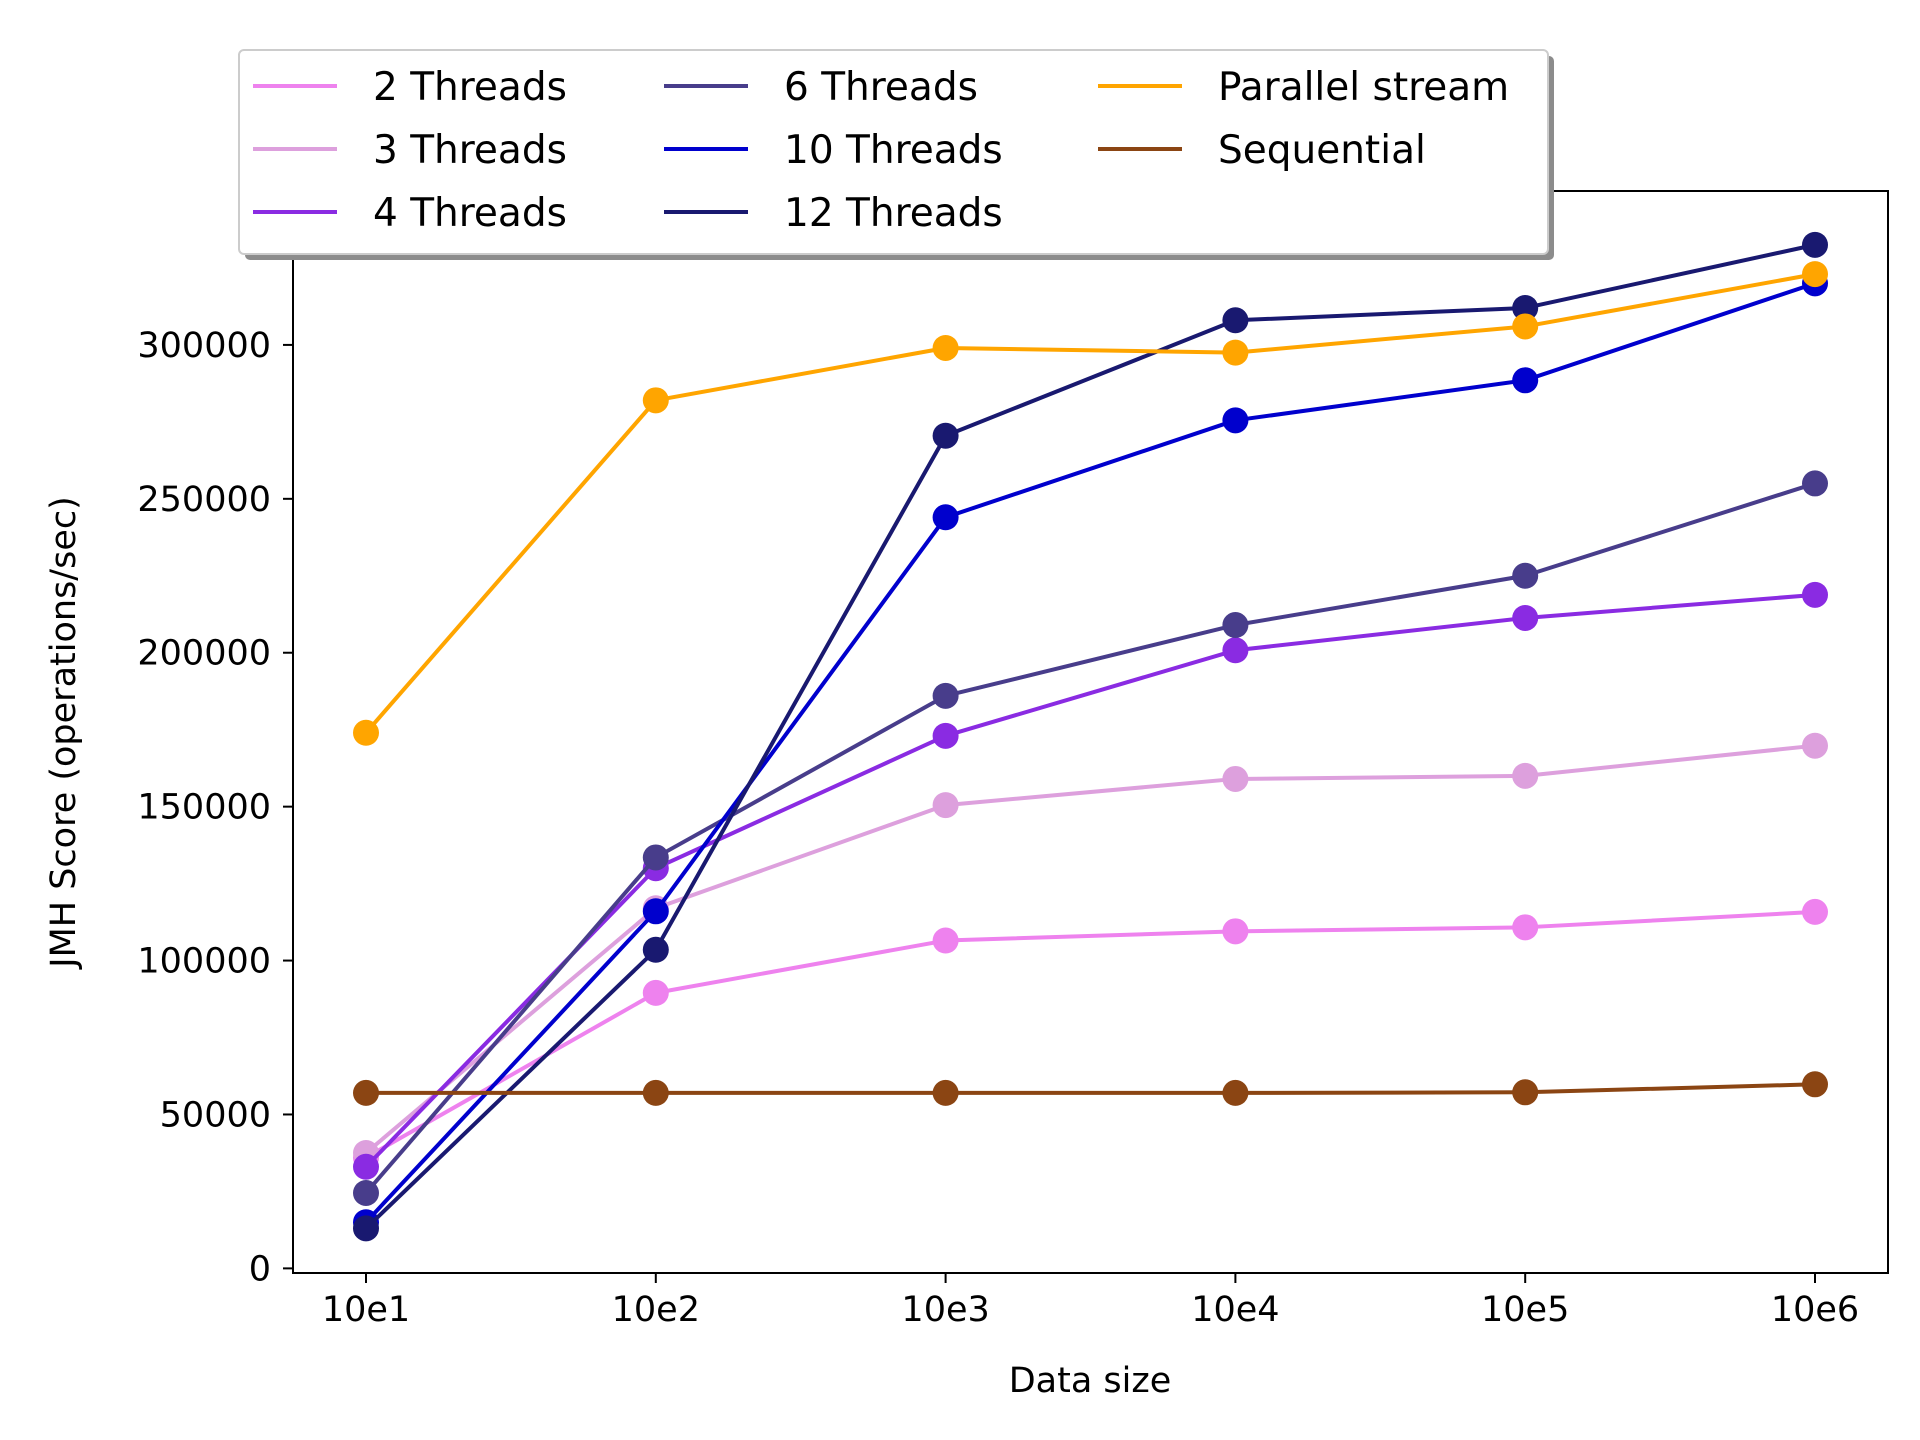 This screenshot has width=1920, height=1440. Describe the element at coordinates (366, 1310) in the screenshot. I see `x-tick-label: 10e1` at that location.